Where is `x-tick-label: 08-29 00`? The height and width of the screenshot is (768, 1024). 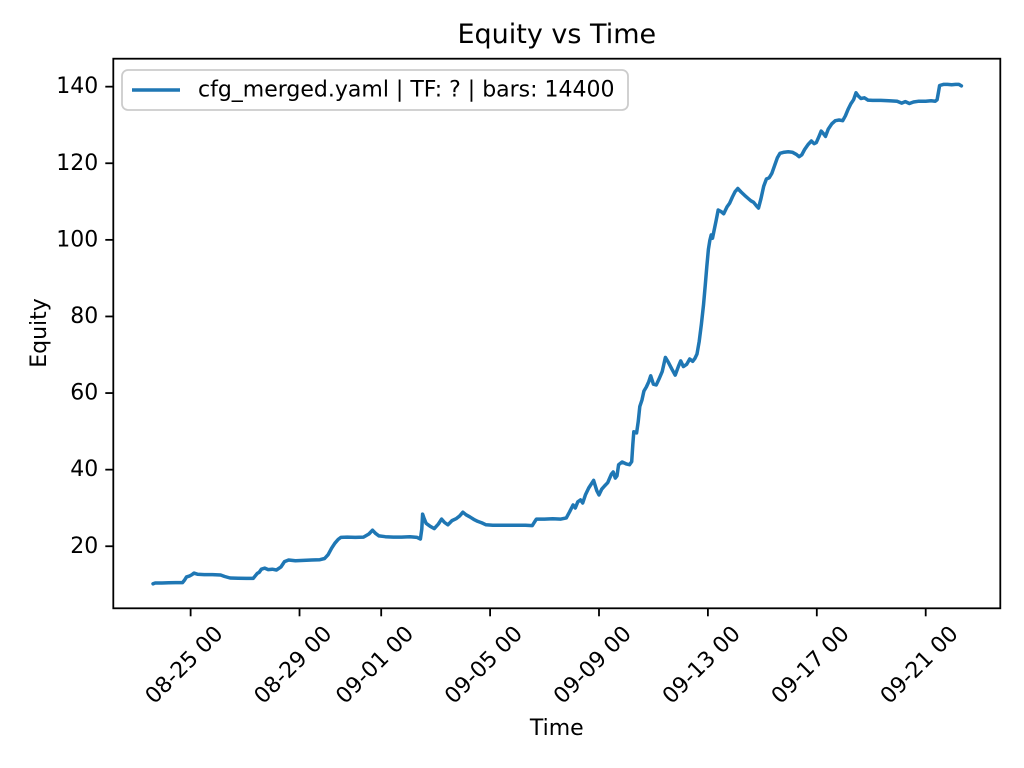 x-tick-label: 08-29 00 is located at coordinates (294, 665).